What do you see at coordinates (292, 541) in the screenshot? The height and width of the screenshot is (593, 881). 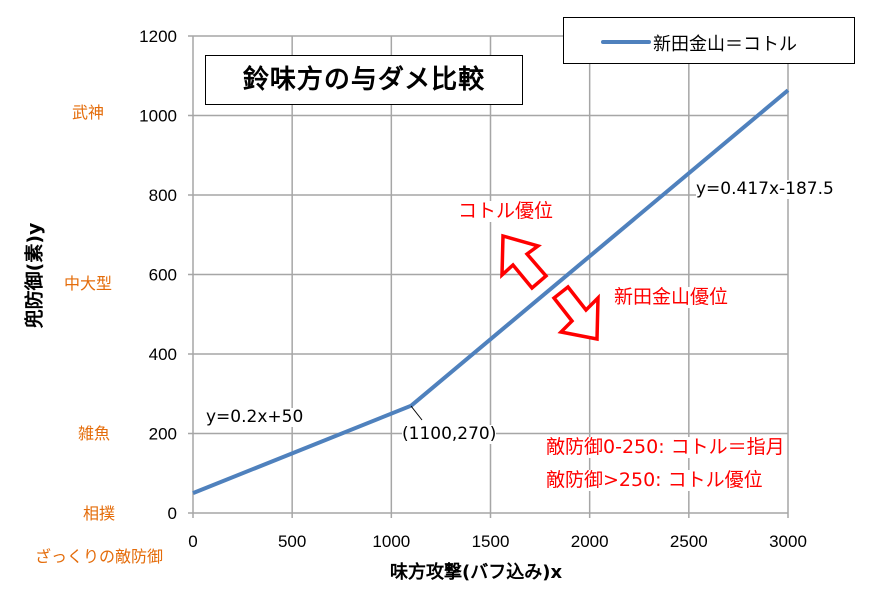 I see `x-tick-label: 500` at bounding box center [292, 541].